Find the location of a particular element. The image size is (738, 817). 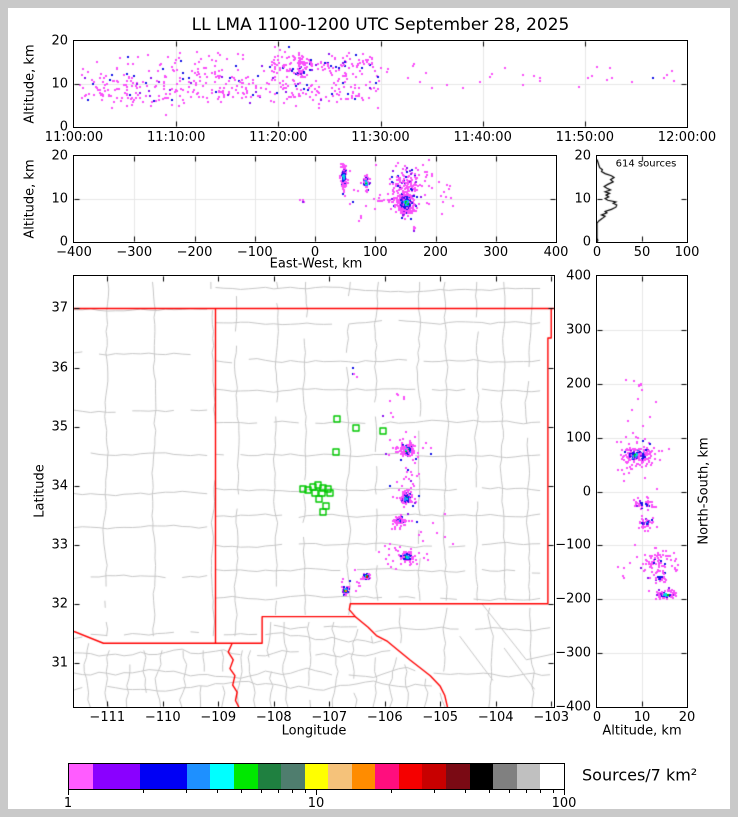

panel-time_height is located at coordinates (380, 84).